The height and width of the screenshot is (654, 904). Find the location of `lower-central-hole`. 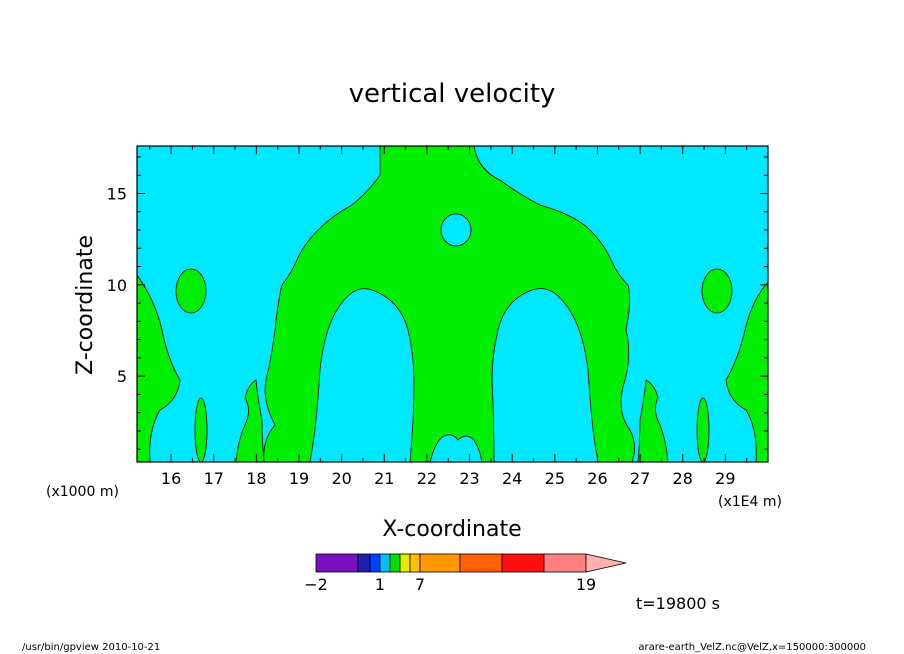

lower-central-hole is located at coordinates (456, 448).